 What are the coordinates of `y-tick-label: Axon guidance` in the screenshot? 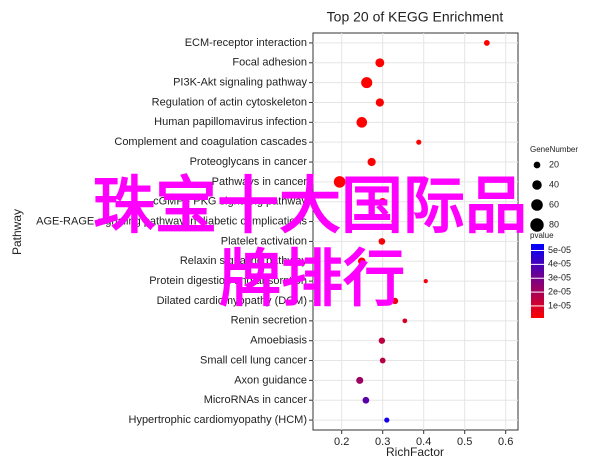 It's located at (270, 380).